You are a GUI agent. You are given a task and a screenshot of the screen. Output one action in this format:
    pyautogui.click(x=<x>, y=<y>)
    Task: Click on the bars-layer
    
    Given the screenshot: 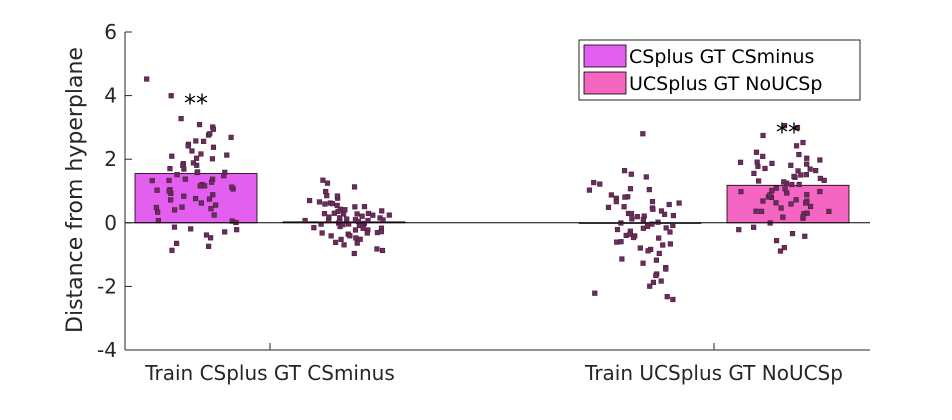 What is the action you would take?
    pyautogui.click(x=492, y=198)
    